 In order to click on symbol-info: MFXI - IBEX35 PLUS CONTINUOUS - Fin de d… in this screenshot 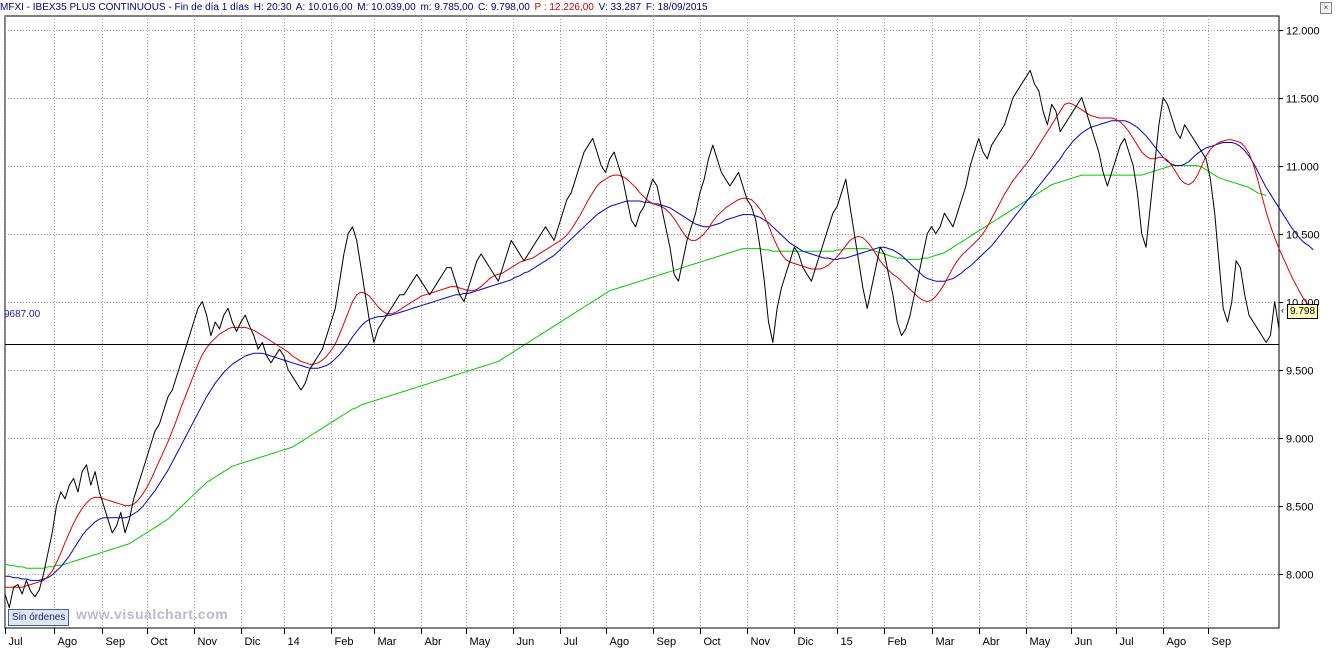, I will do `click(124, 7)`.